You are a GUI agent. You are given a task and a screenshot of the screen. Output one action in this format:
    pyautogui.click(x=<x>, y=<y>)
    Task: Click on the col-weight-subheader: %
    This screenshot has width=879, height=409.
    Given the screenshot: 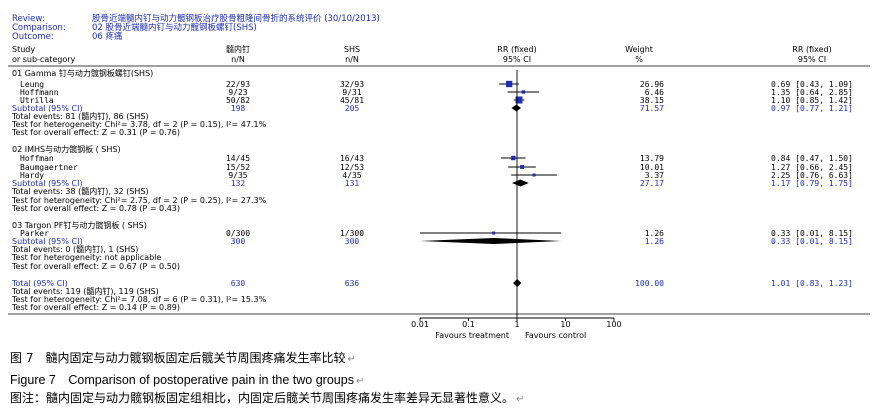 What is the action you would take?
    pyautogui.click(x=639, y=59)
    